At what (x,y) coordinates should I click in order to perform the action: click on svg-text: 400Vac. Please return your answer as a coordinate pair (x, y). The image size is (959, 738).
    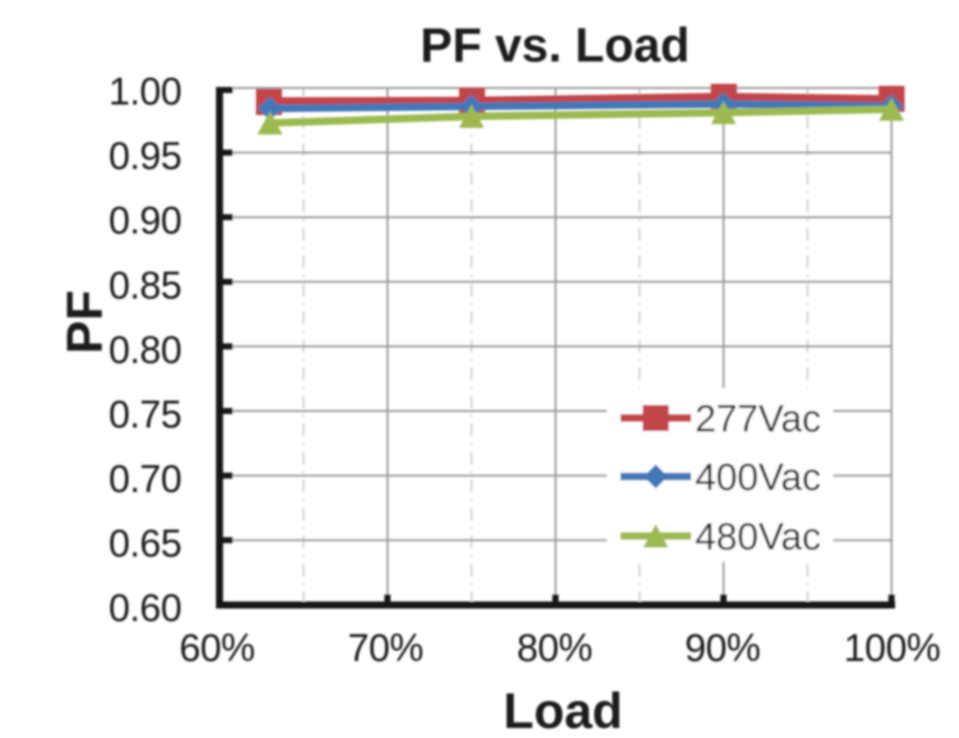
    Looking at the image, I should click on (758, 478).